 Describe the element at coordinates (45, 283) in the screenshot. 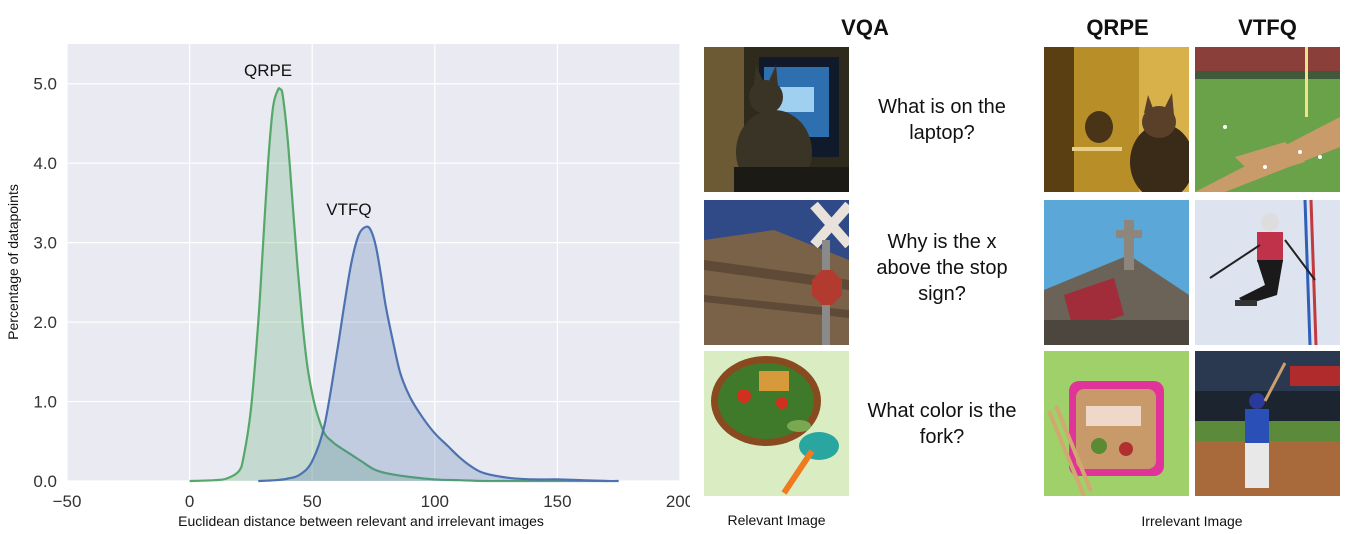

I see `y-tick-labels: 0.0 1.0 2.0 3.0 4.0 5.0` at that location.